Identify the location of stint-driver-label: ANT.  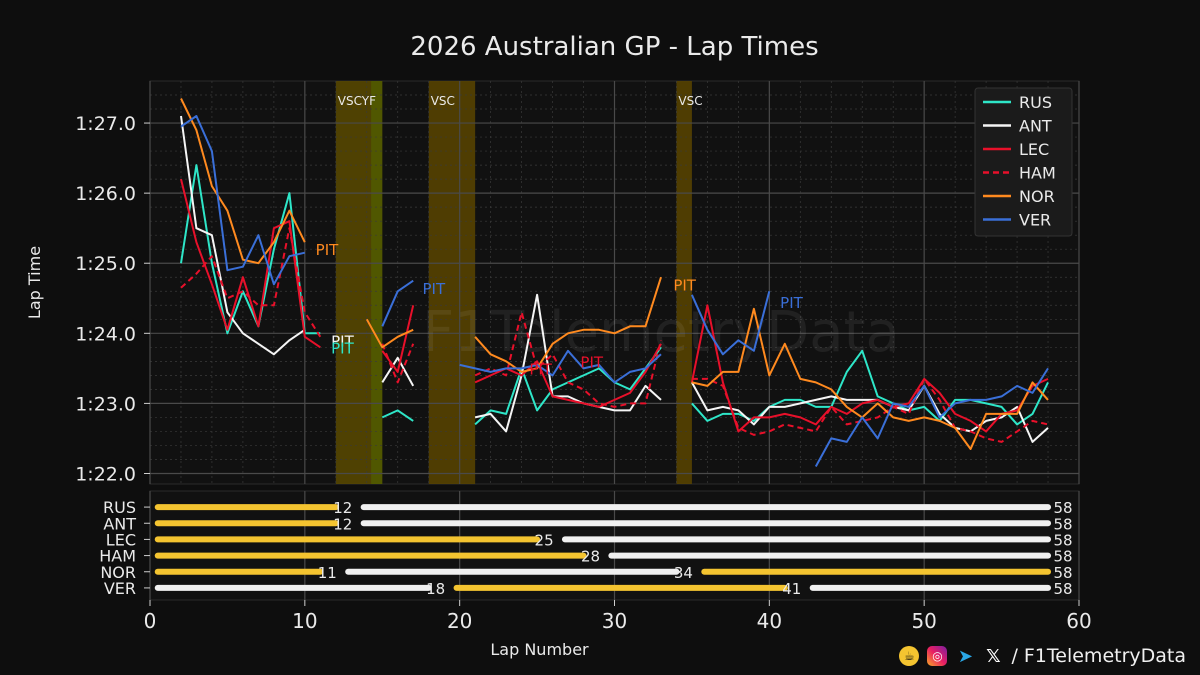
(119, 523).